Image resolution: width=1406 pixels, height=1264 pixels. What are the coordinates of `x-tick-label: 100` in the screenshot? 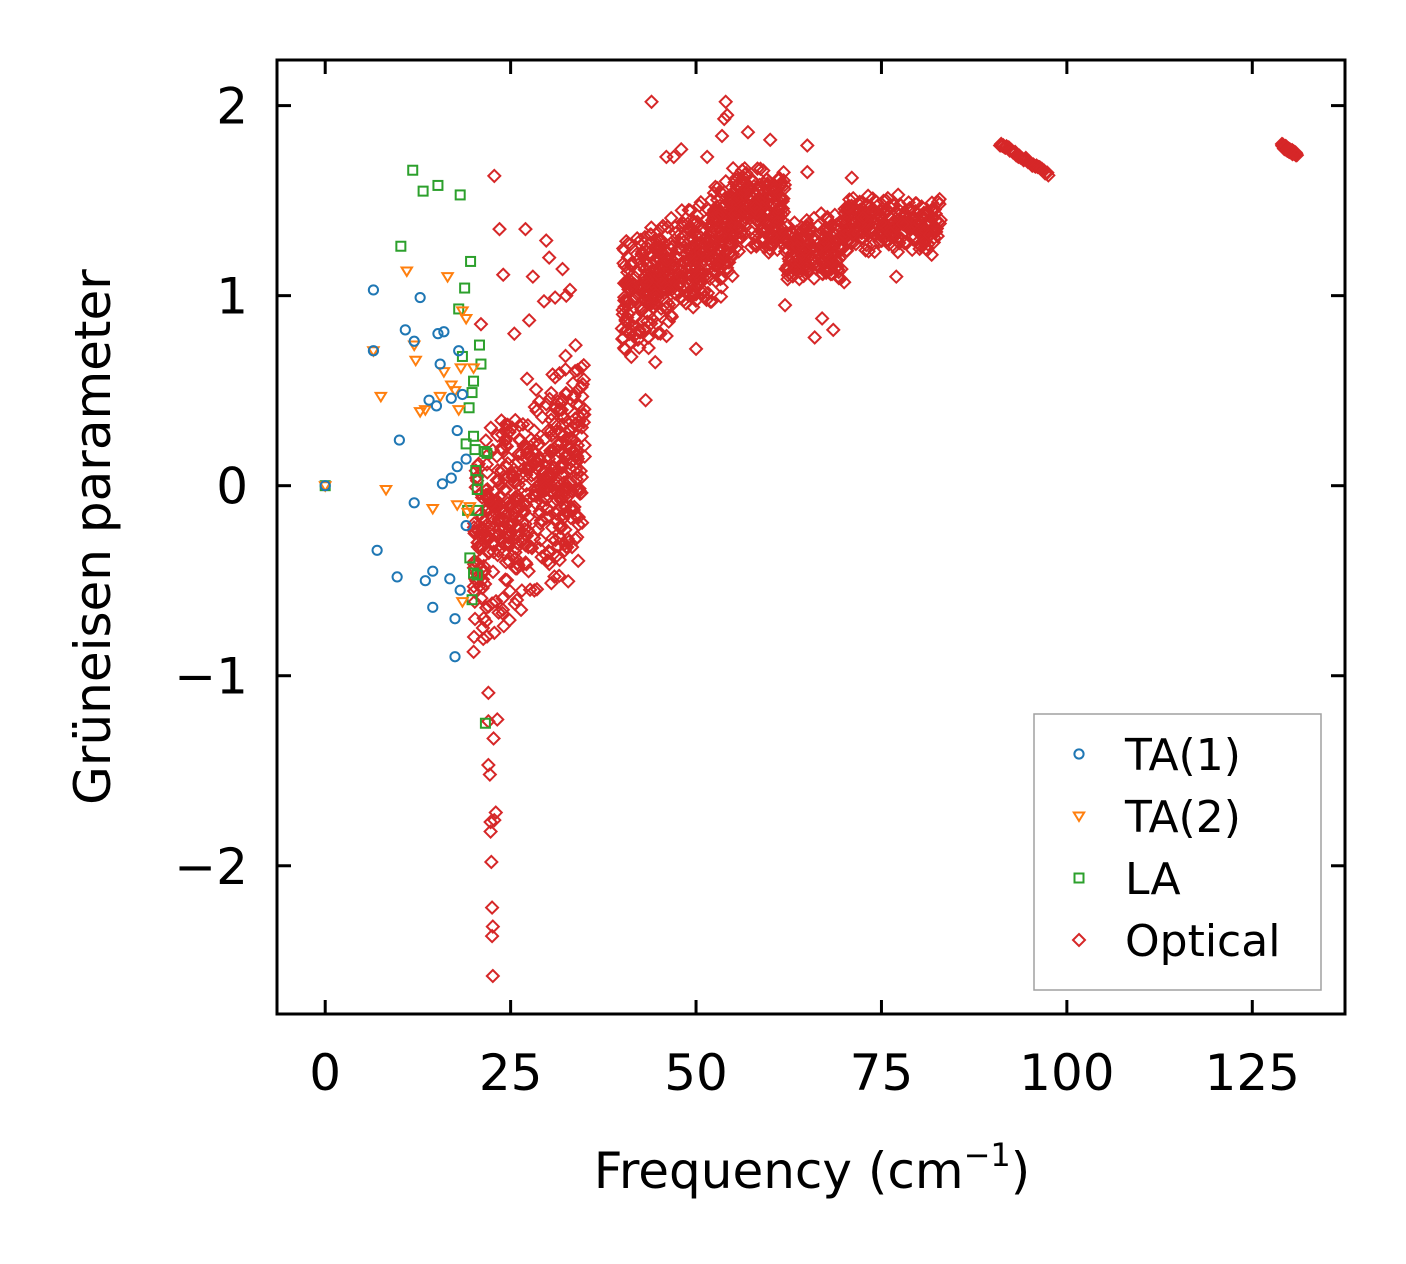 It's located at (1066, 1073).